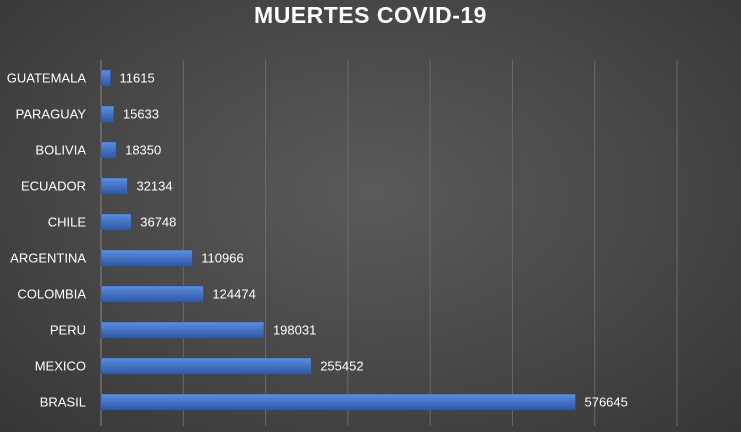 The height and width of the screenshot is (432, 741). What do you see at coordinates (51, 294) in the screenshot?
I see `category-label: COLOMBIA` at bounding box center [51, 294].